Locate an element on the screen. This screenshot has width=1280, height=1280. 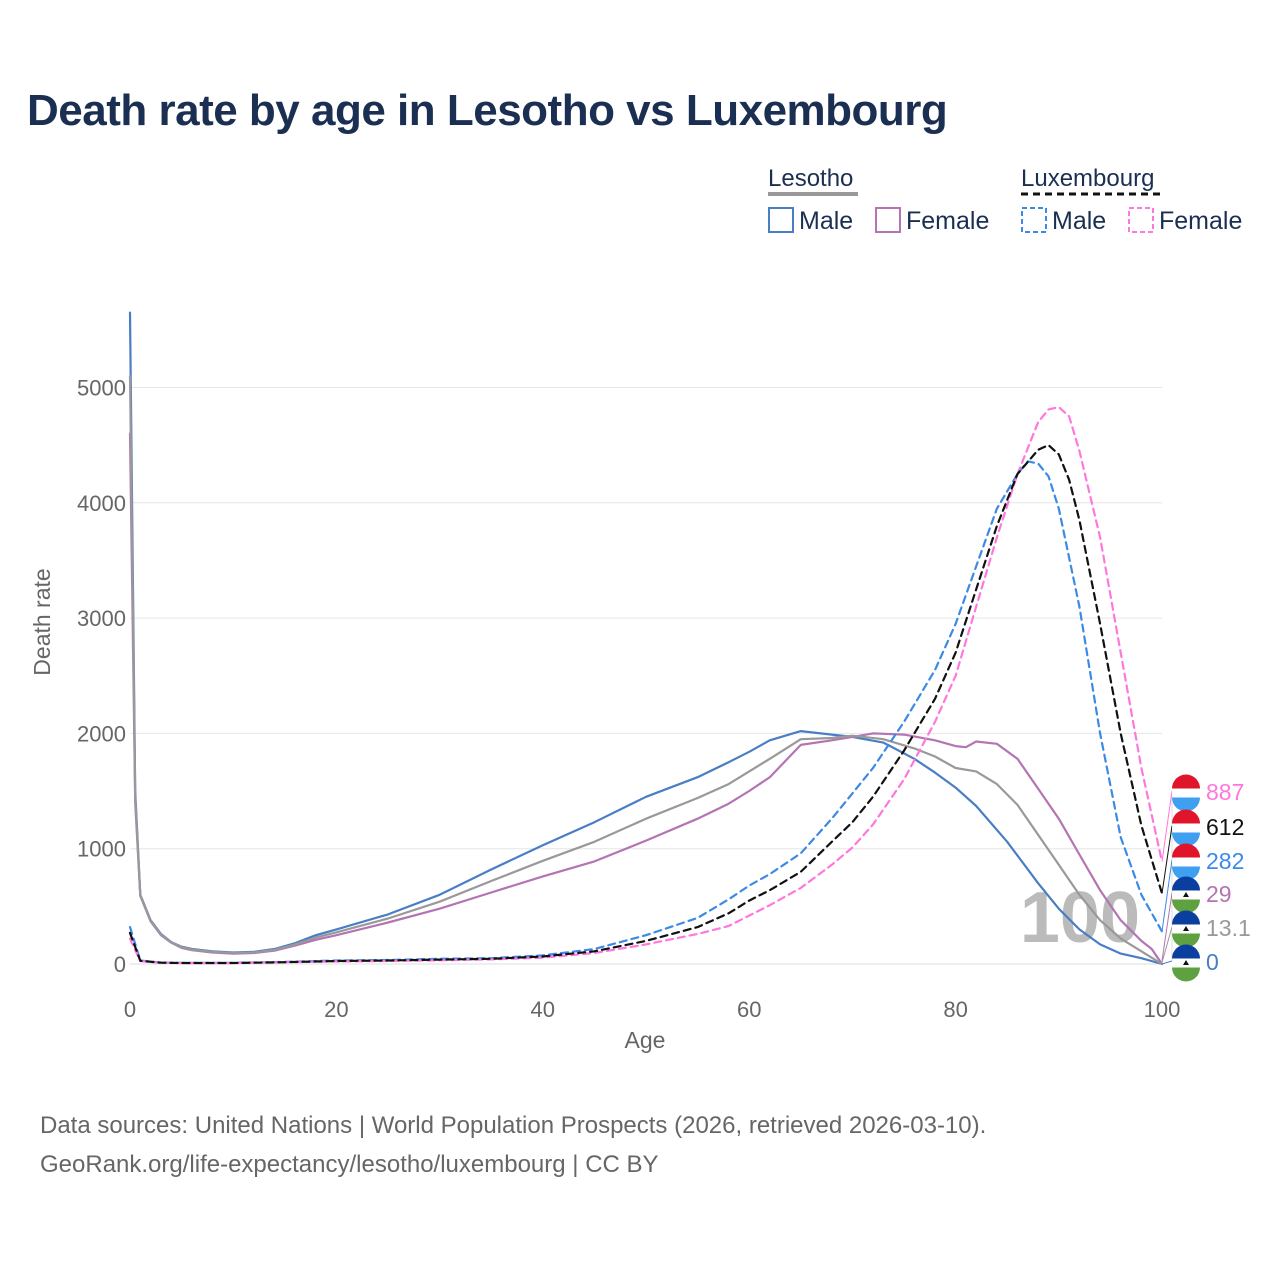
legend-luxembourg-female-box is located at coordinates (1141, 220).